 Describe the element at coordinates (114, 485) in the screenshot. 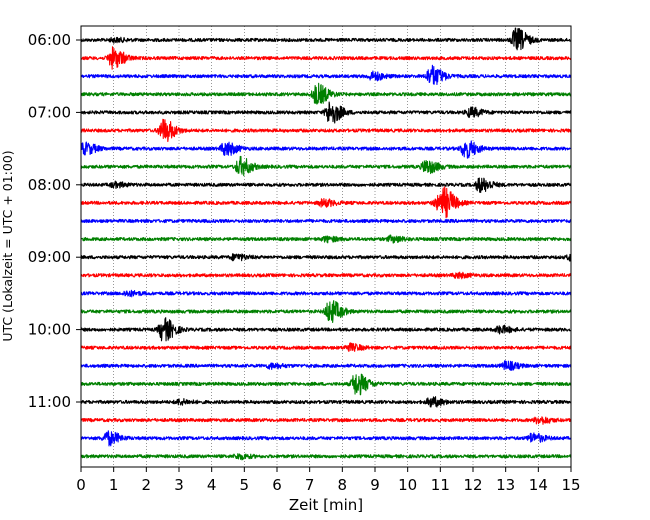

I see `x-tick-label: 1` at that location.